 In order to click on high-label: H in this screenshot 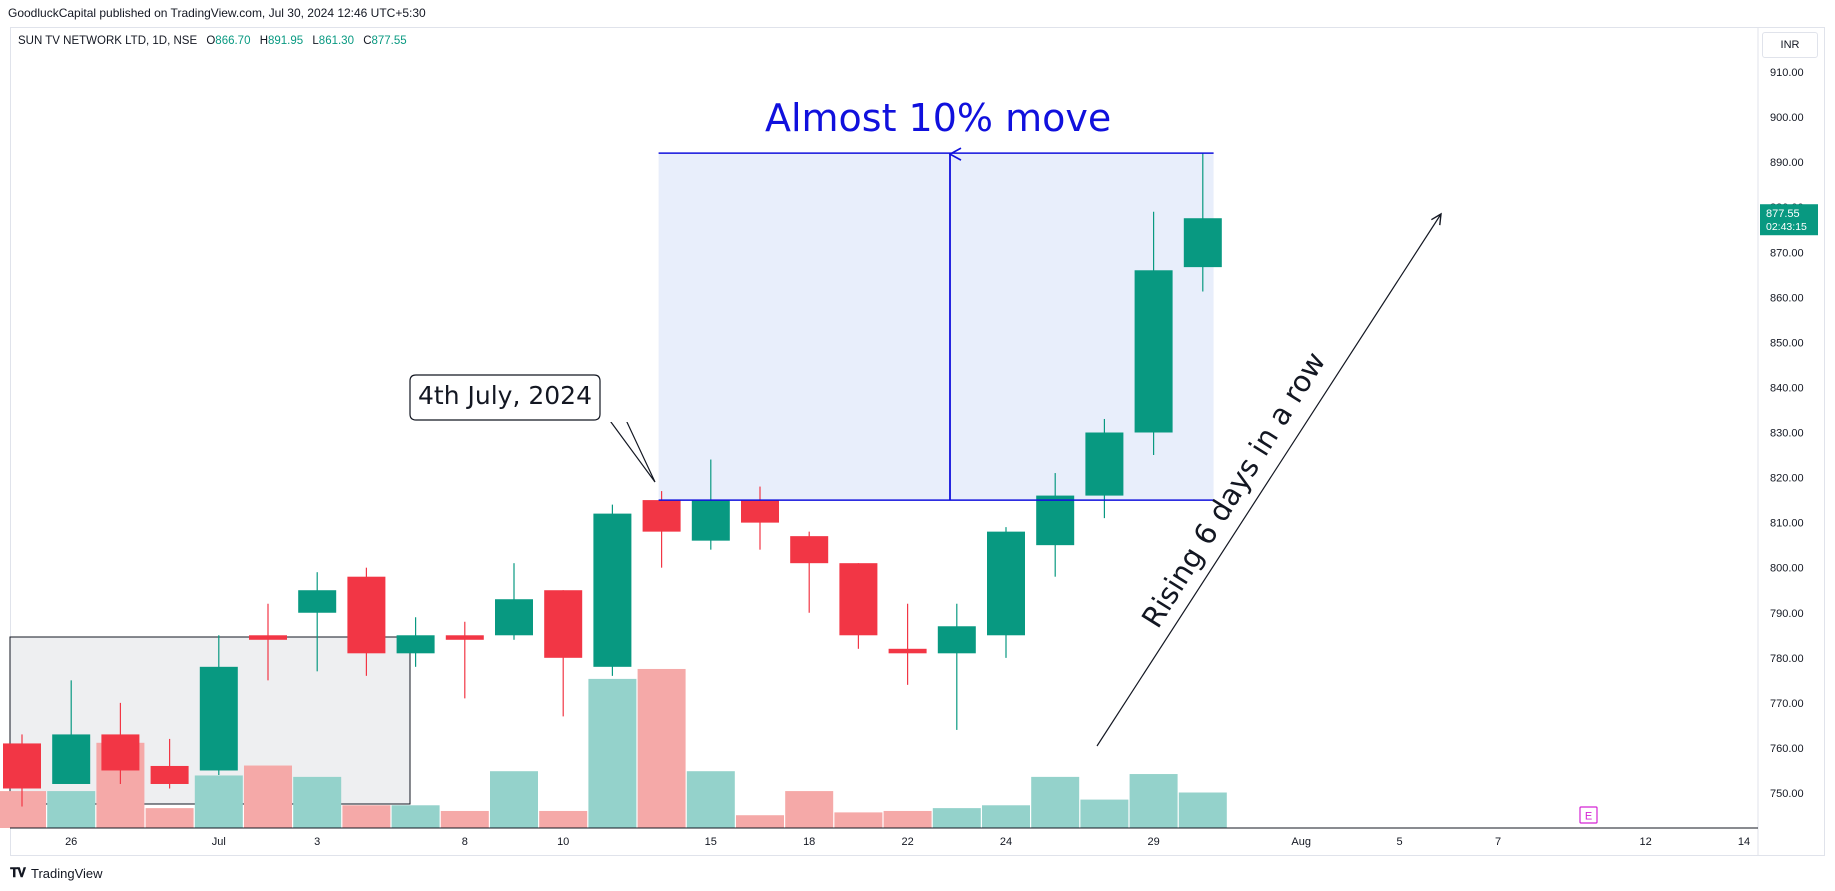, I will do `click(263, 41)`.